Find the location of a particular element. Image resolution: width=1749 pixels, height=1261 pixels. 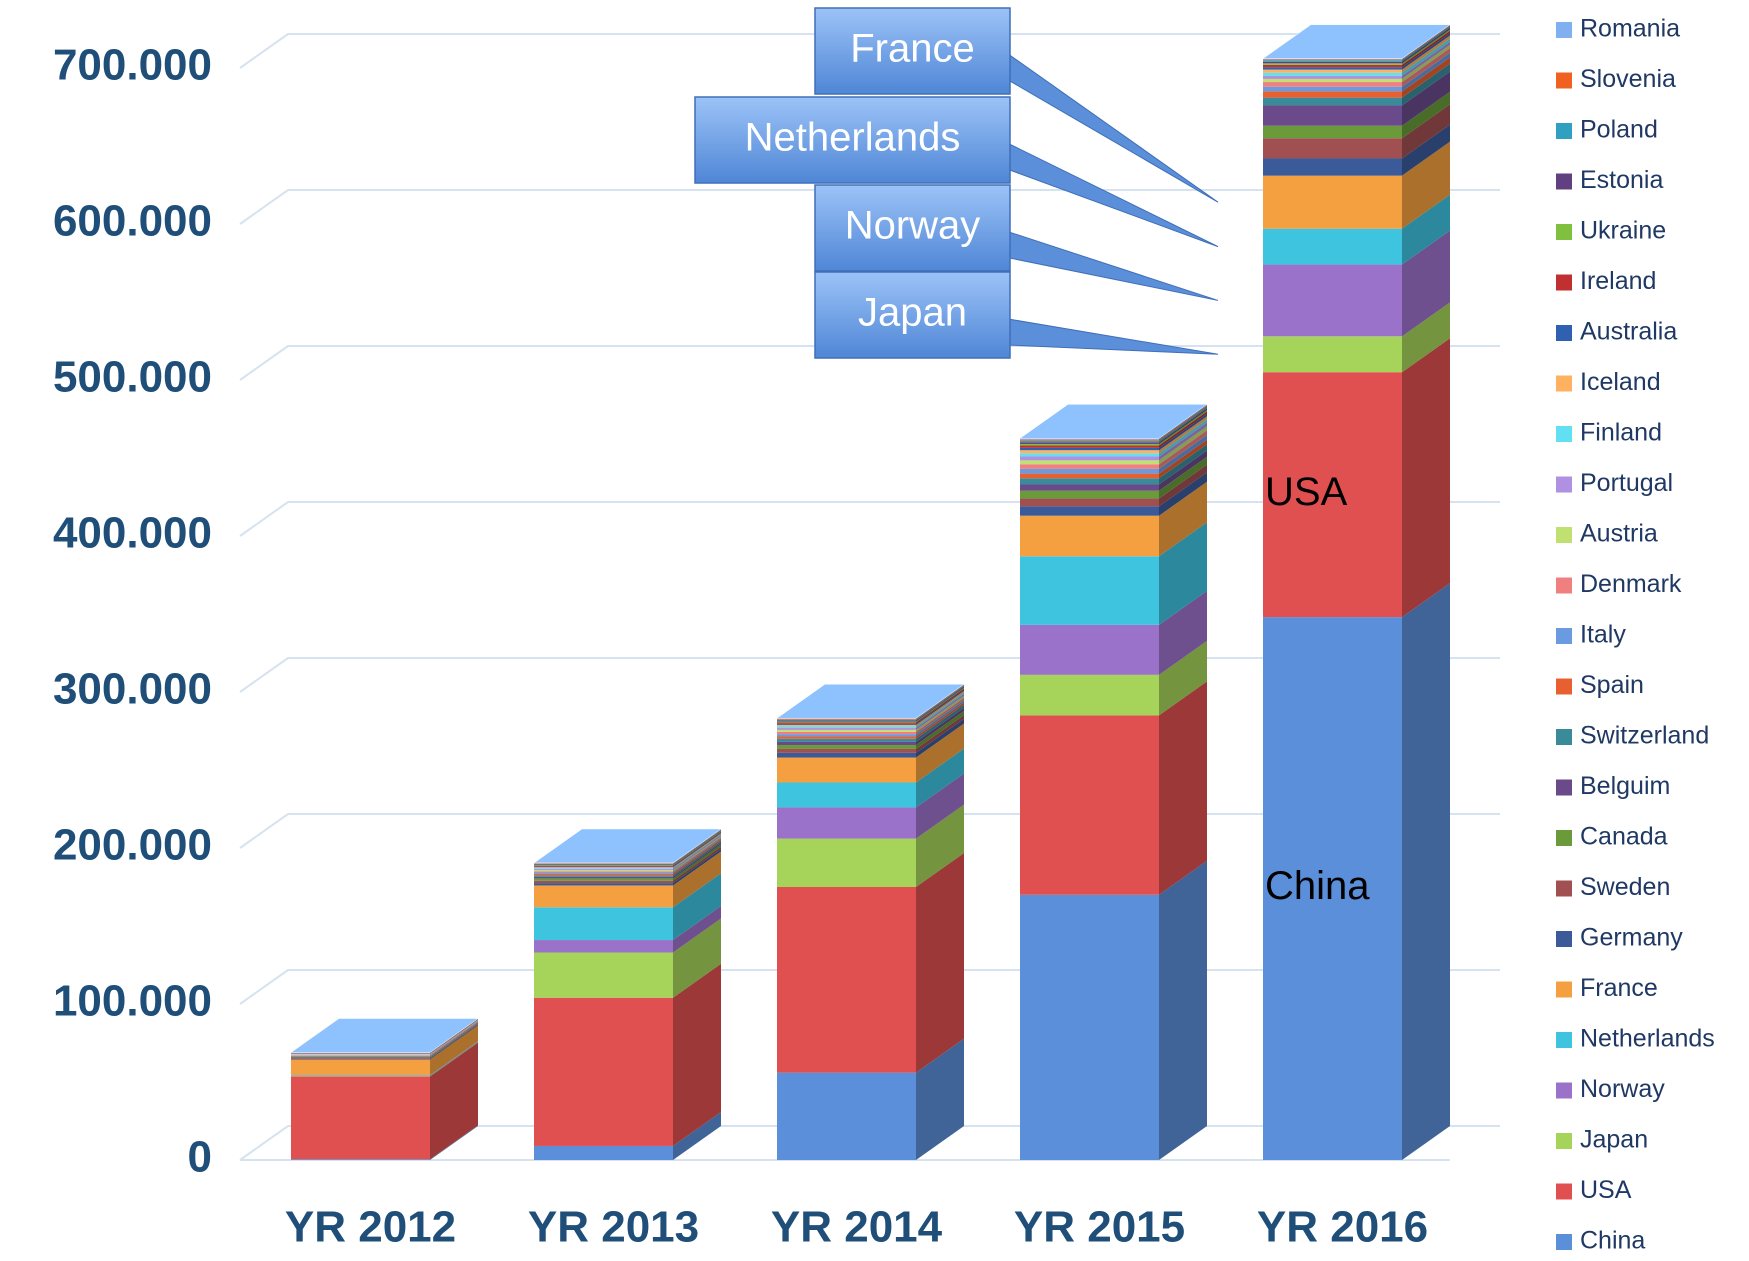

legend-label: Spain is located at coordinates (1612, 685).